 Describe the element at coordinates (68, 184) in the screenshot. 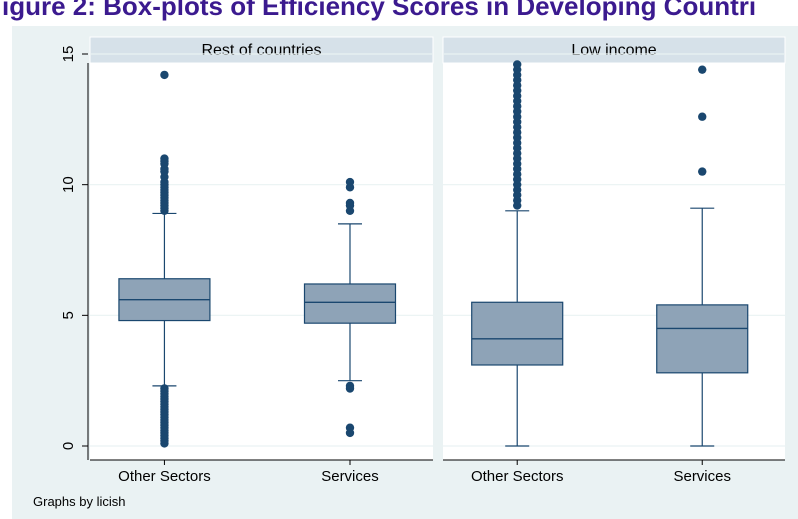

I see `y-tick-label: 10` at that location.